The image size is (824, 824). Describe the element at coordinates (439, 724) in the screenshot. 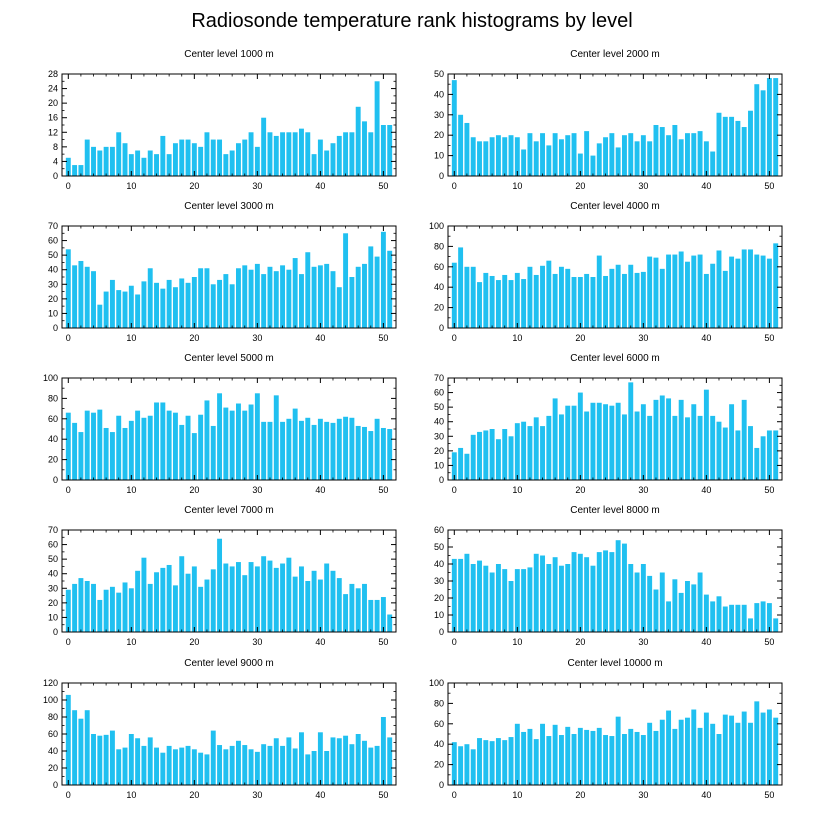

I see `y-tick-label: 60` at that location.